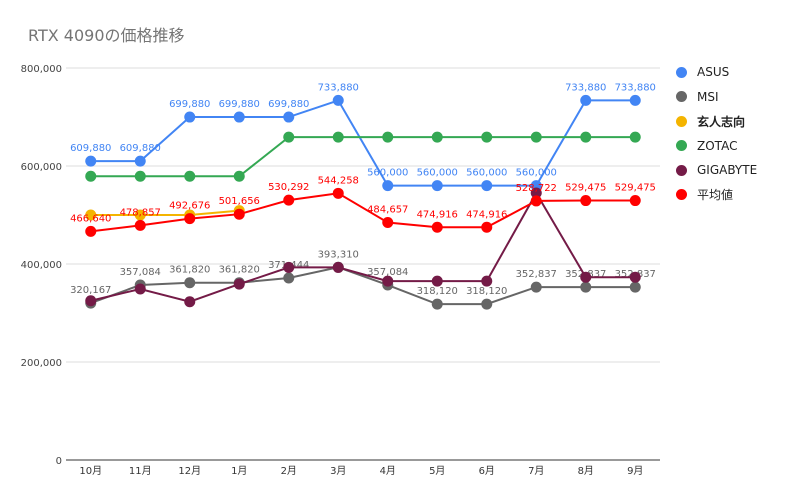 The image size is (812, 502). I want to click on x-tick-label: 5月, so click(437, 471).